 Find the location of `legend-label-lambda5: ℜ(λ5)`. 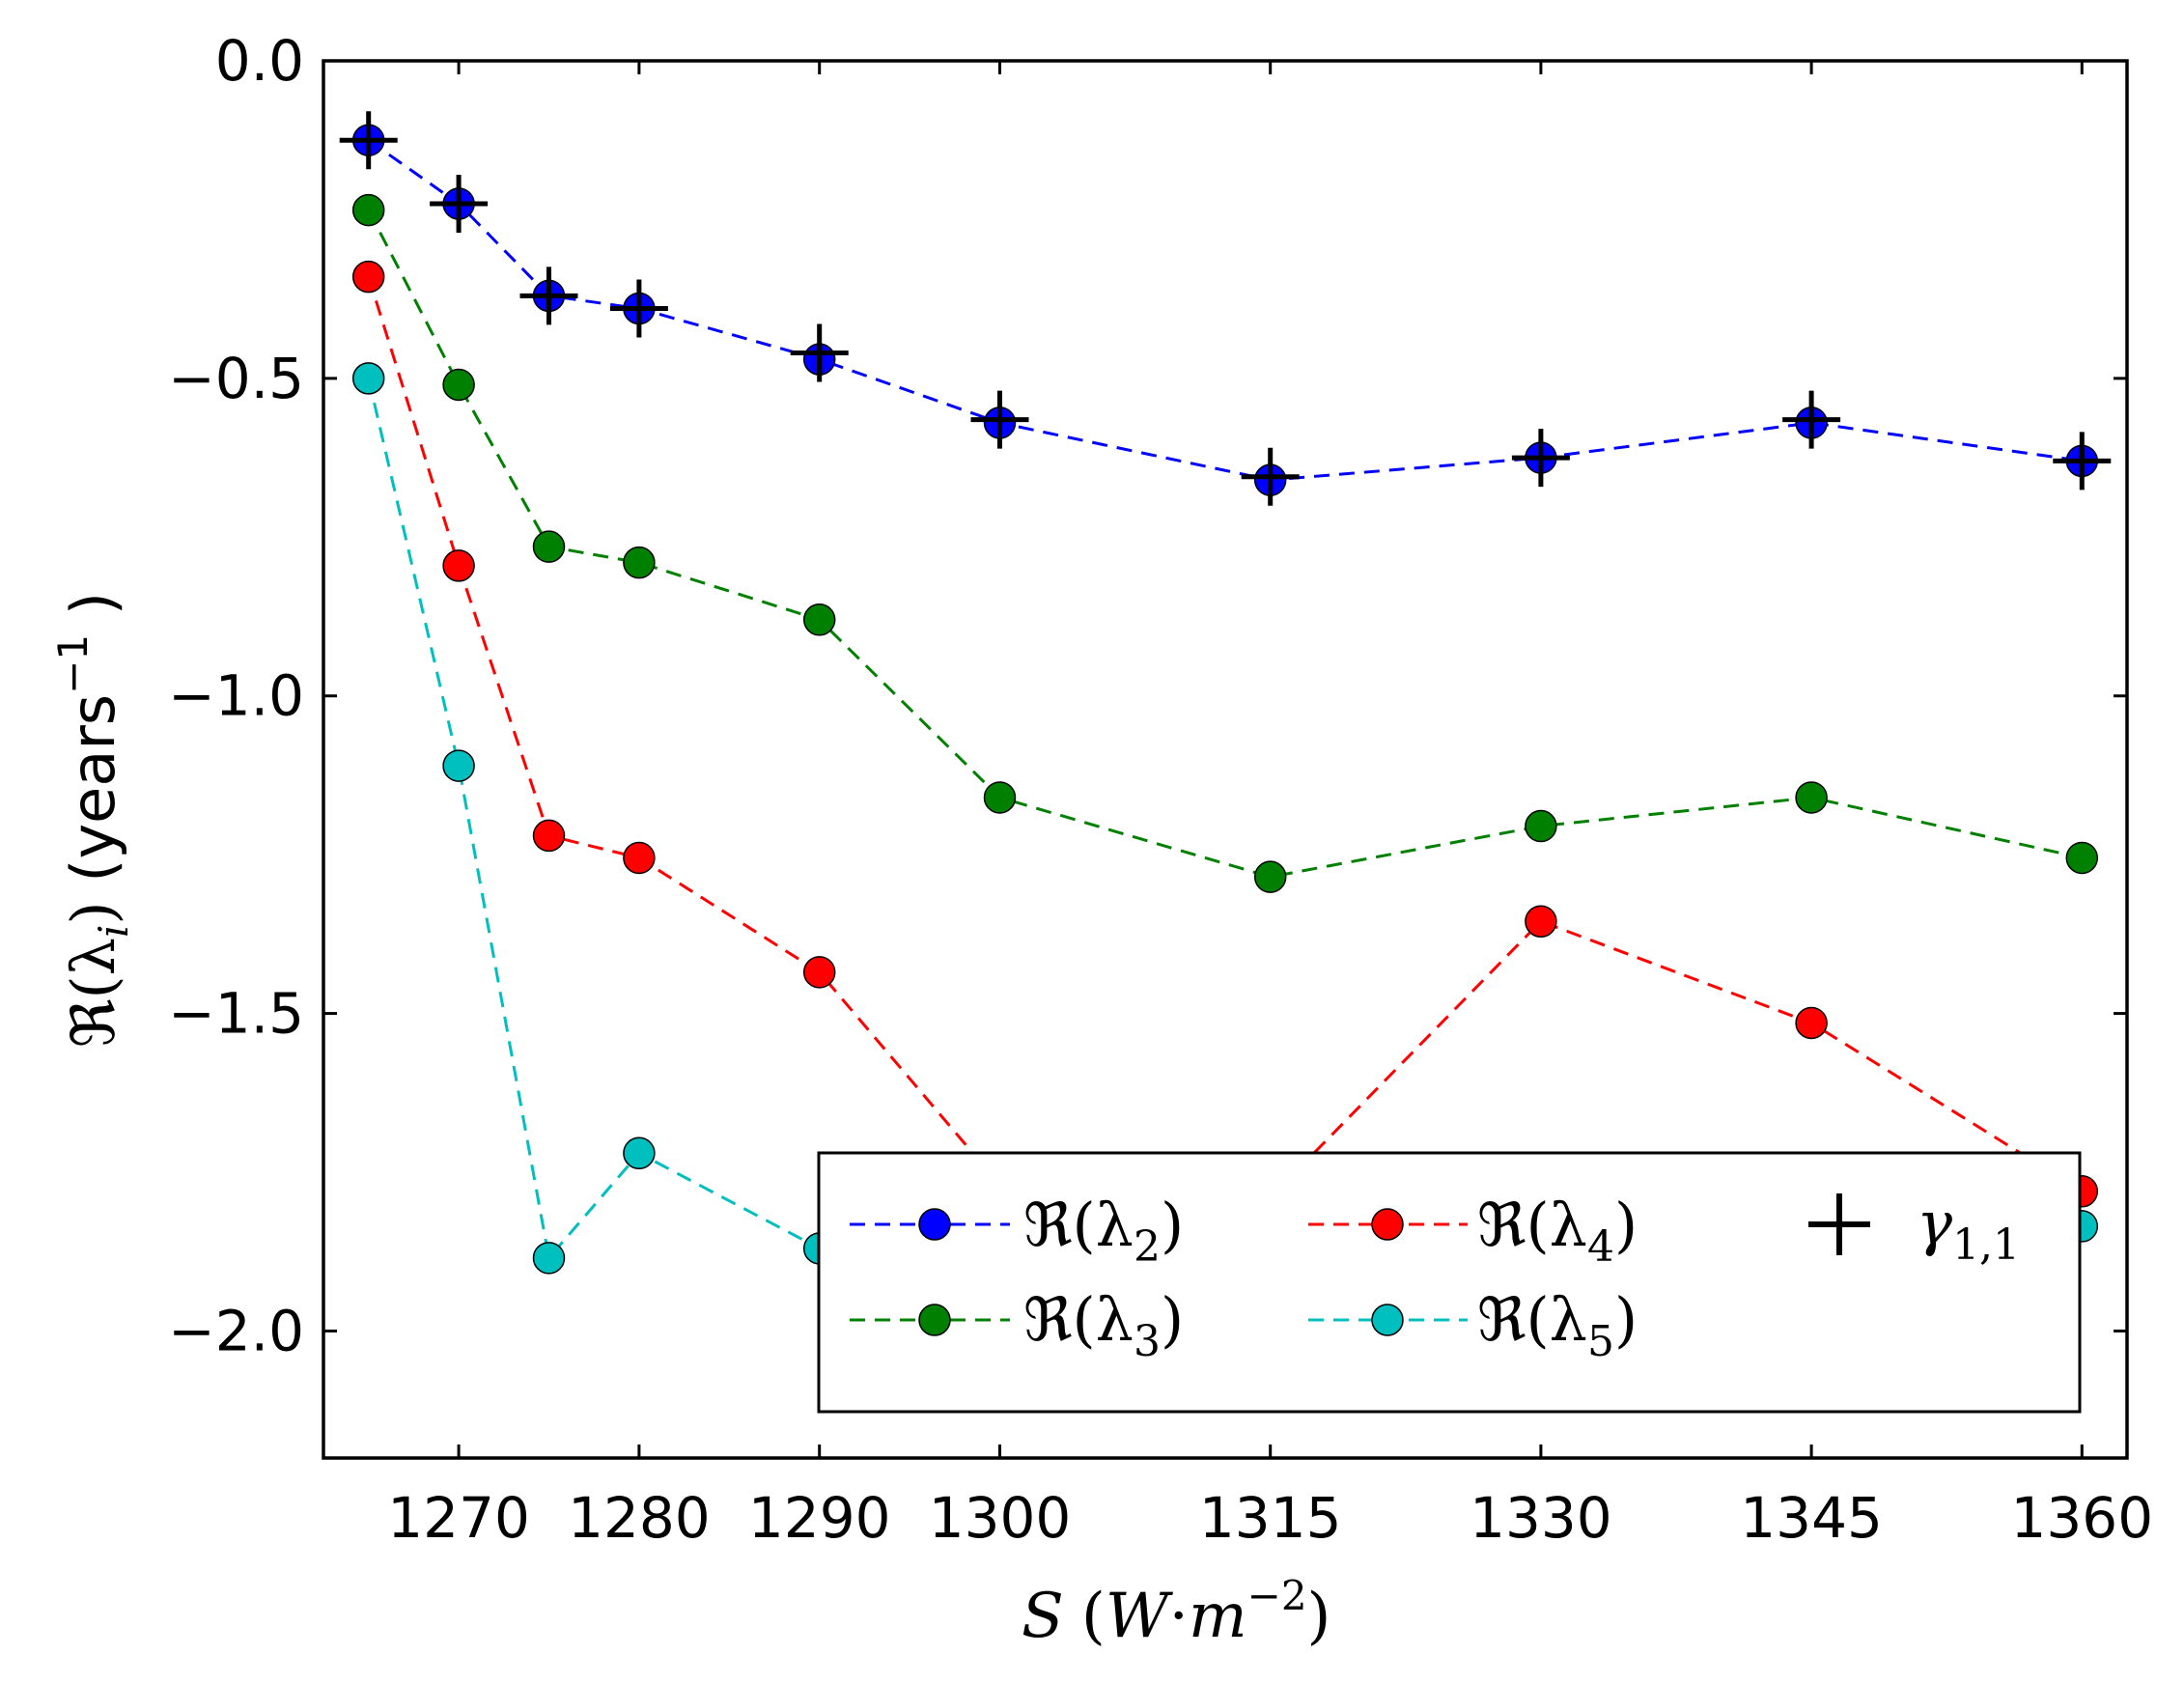

legend-label-lambda5: ℜ(λ5) is located at coordinates (1558, 1325).